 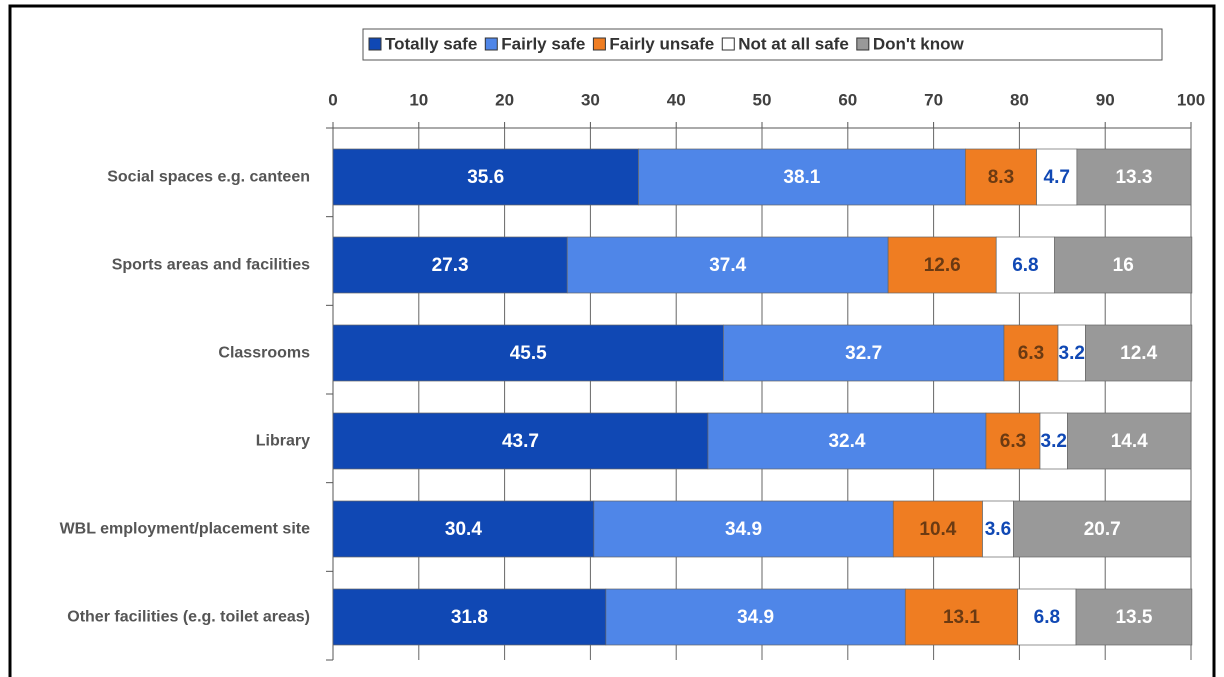 What do you see at coordinates (942, 265) in the screenshot?
I see `value-label: 12.6` at bounding box center [942, 265].